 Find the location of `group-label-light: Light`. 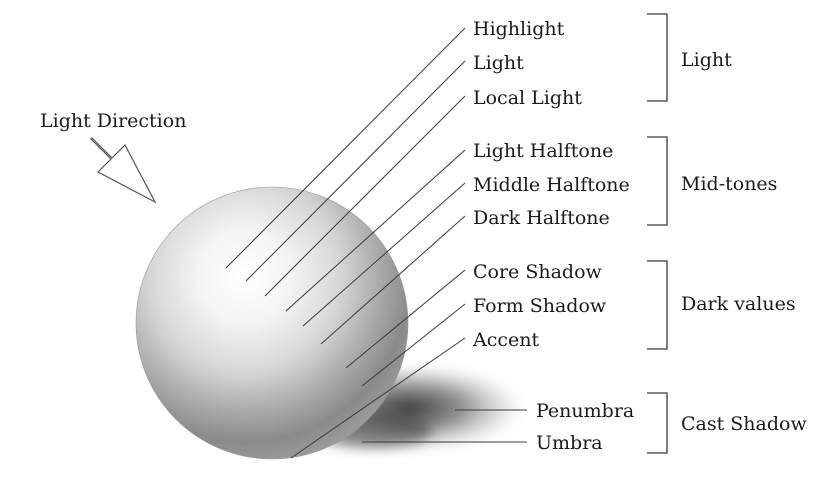

group-label-light: Light is located at coordinates (706, 60).